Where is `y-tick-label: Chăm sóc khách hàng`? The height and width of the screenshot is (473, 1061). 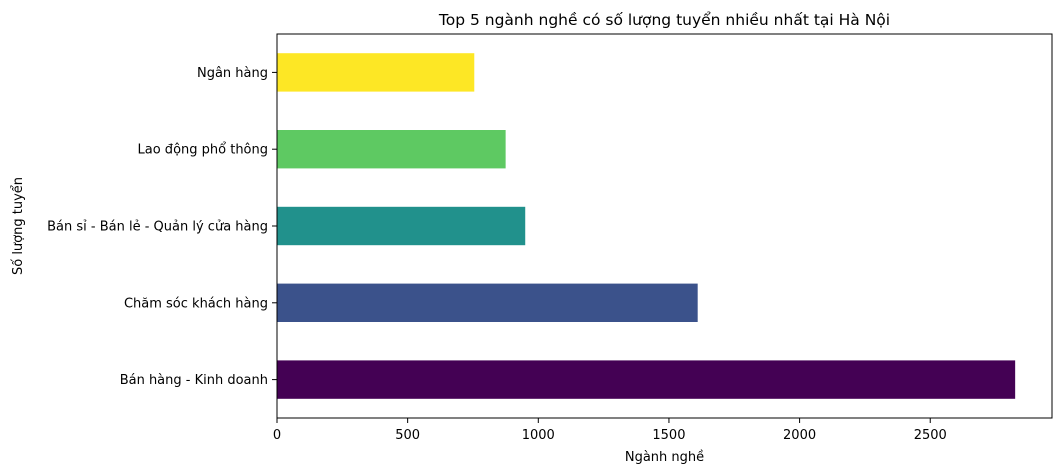
y-tick-label: Chăm sóc khách hàng is located at coordinates (196, 303).